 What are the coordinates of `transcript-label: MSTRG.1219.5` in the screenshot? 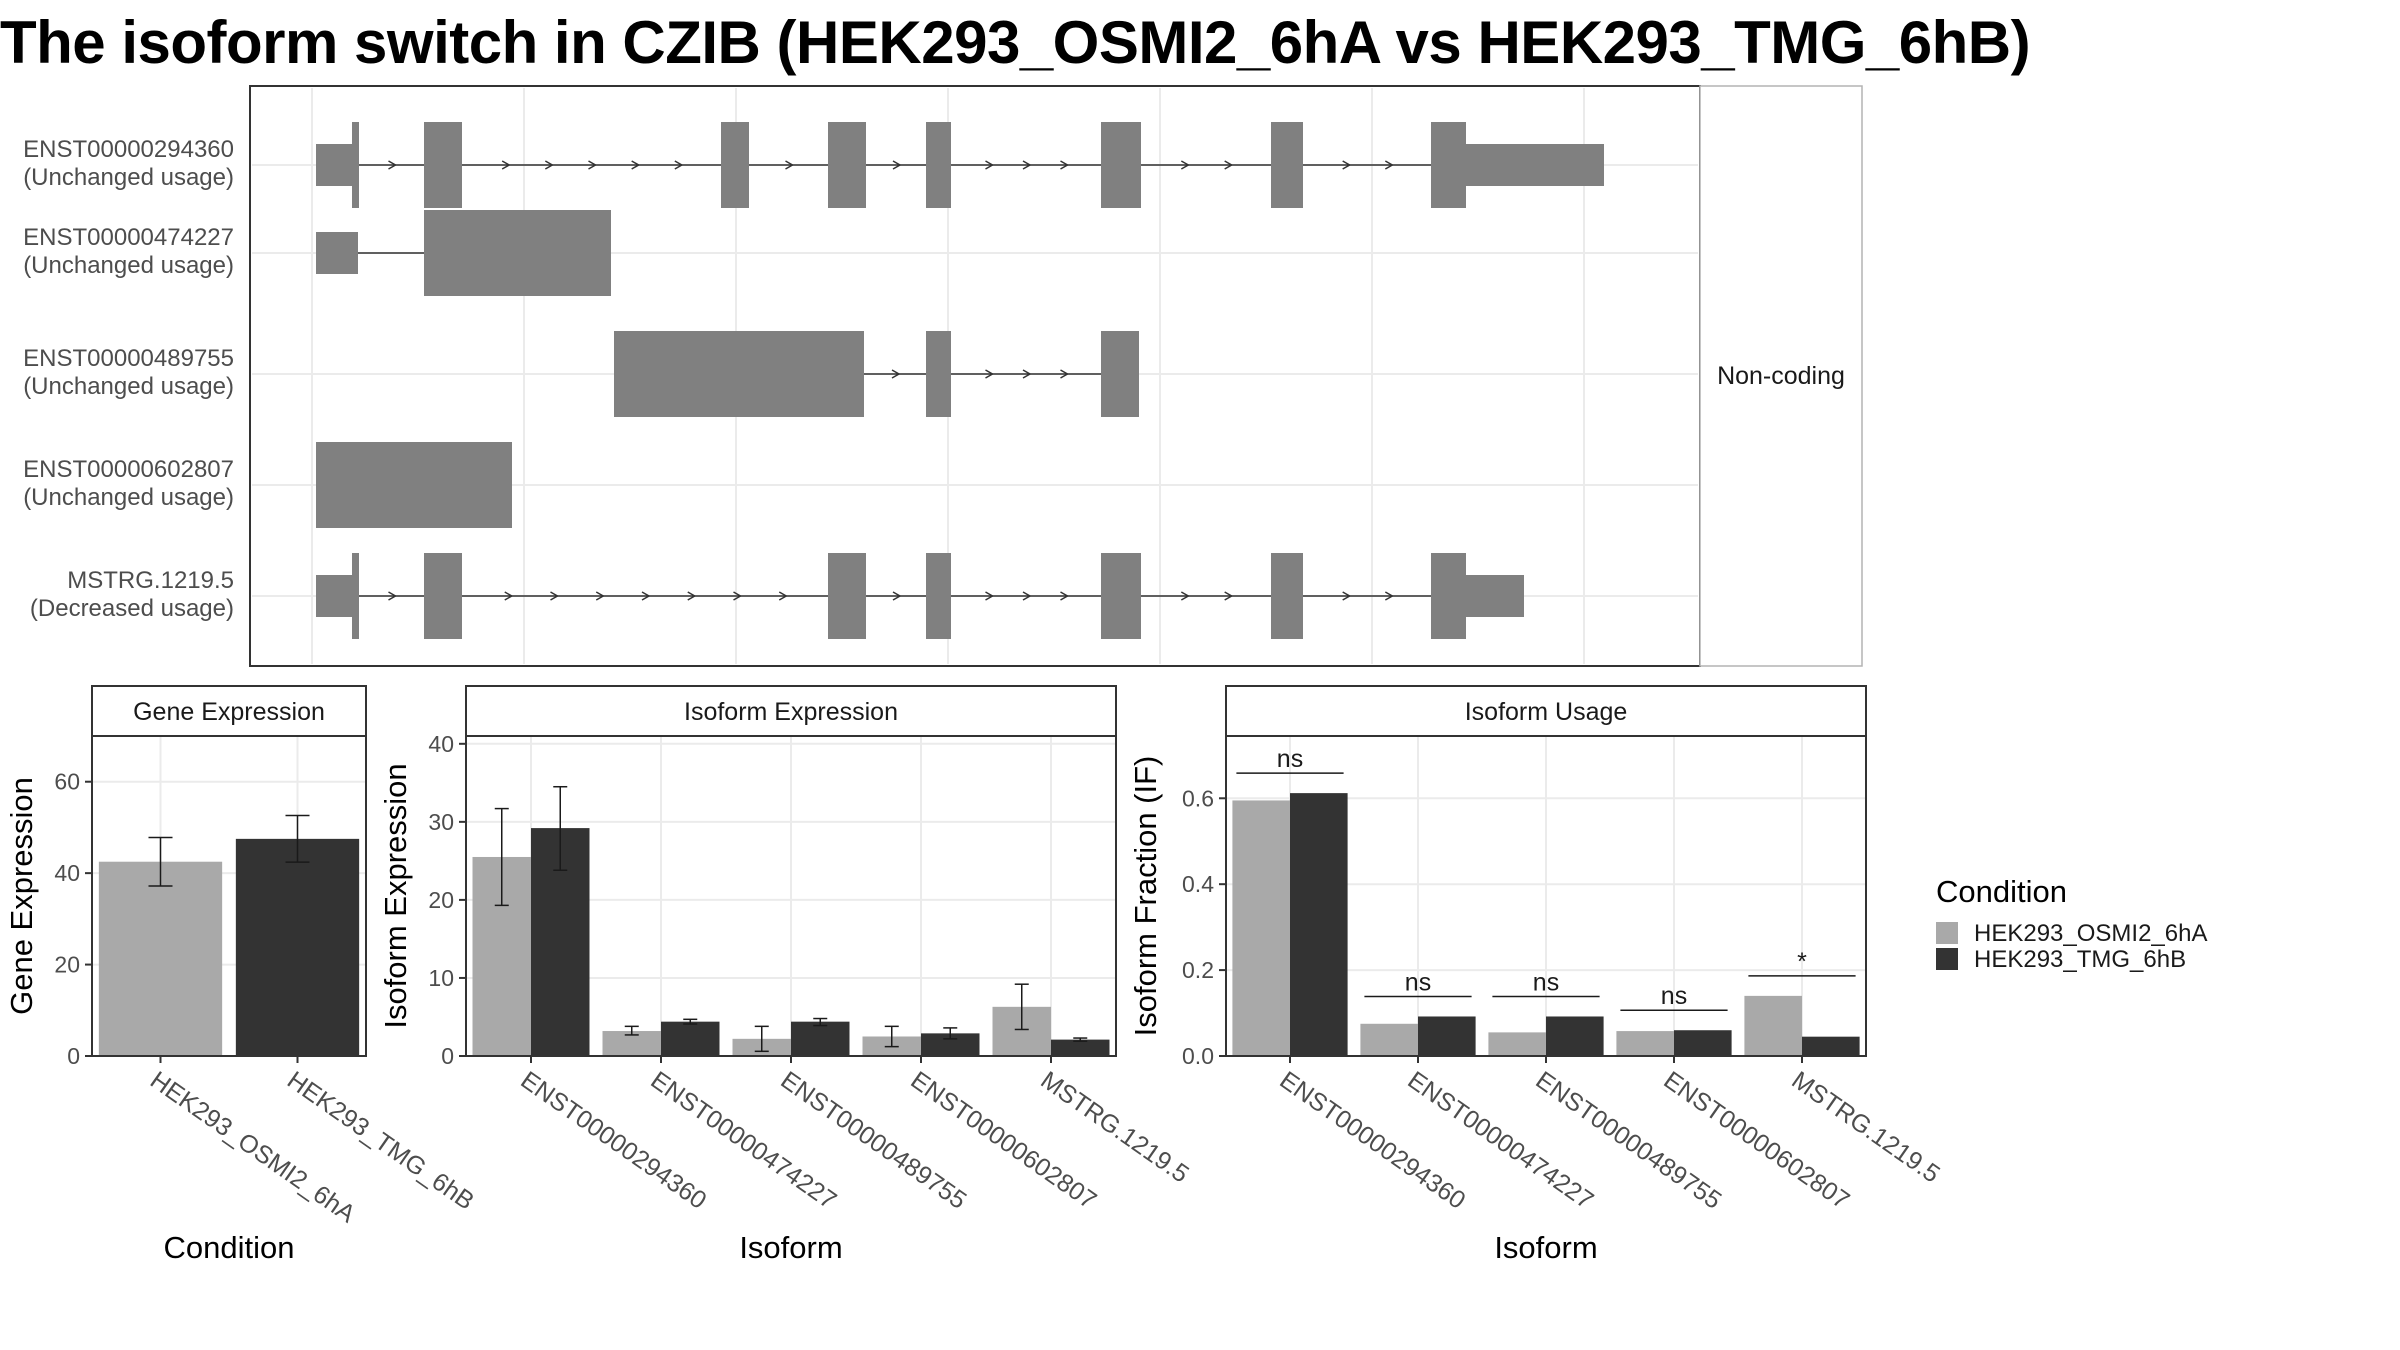 It's located at (150, 580).